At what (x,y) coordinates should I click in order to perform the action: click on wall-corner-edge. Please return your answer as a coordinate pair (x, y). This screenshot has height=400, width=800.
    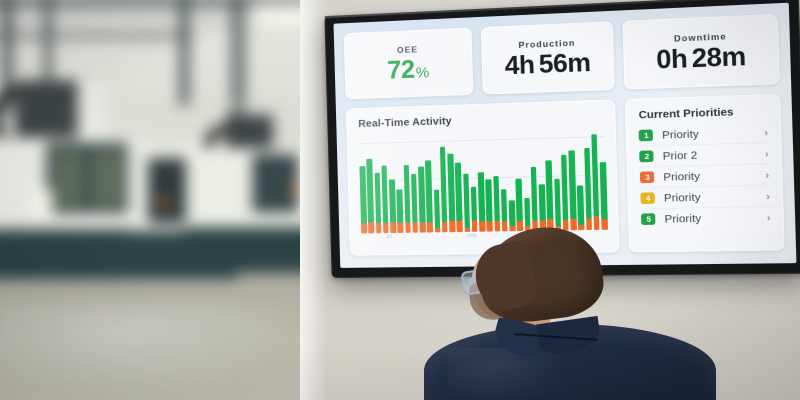
    Looking at the image, I should click on (313, 200).